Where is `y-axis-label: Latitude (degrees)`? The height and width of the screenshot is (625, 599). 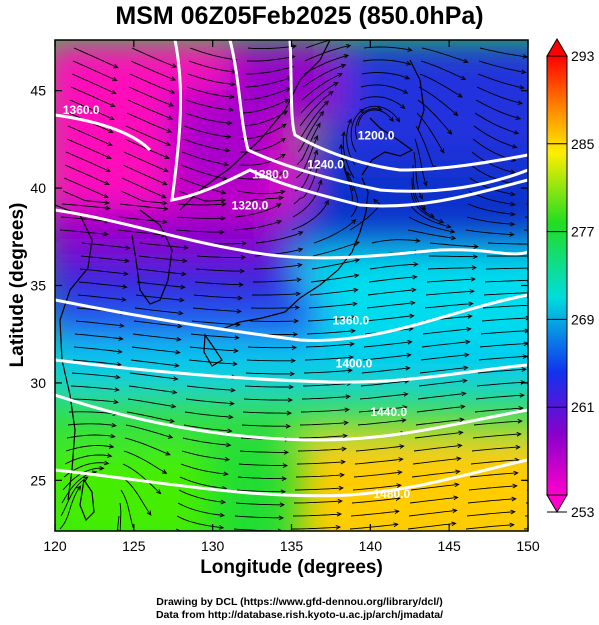 y-axis-label: Latitude (degrees) is located at coordinates (17, 285).